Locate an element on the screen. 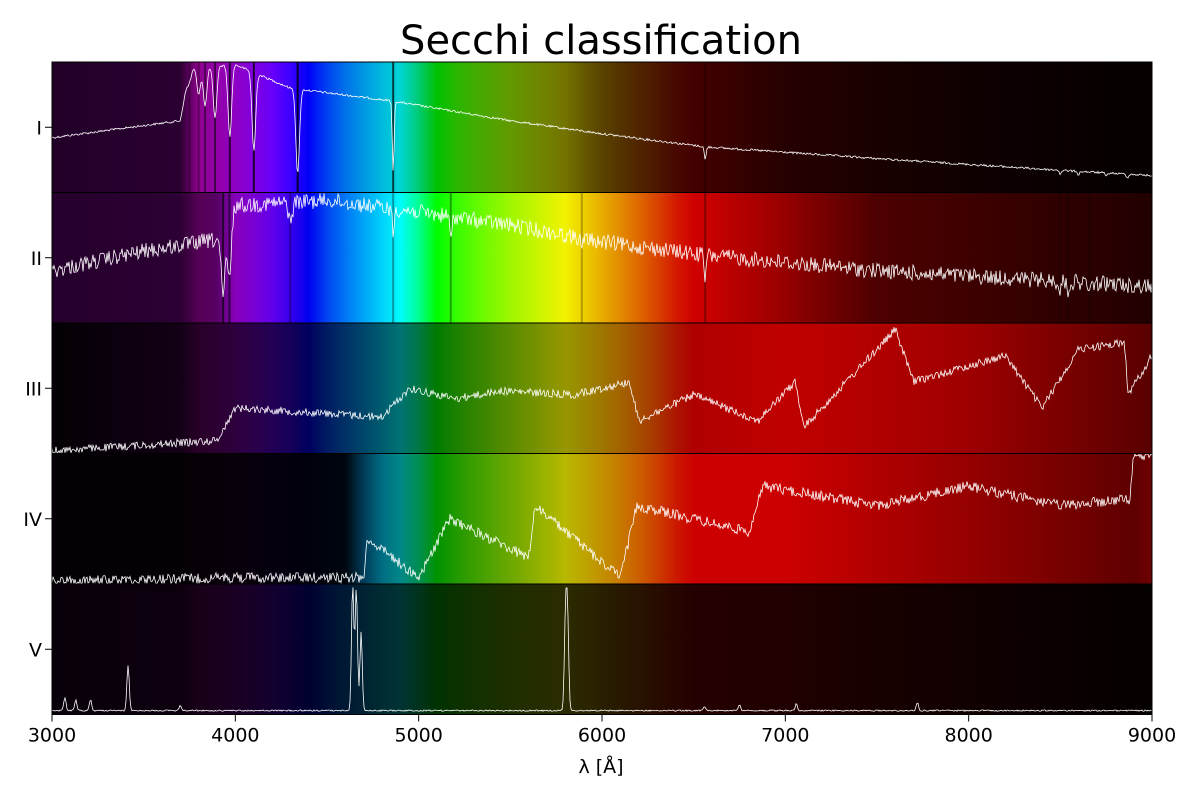  x-tick-label: 4000 is located at coordinates (235, 736).